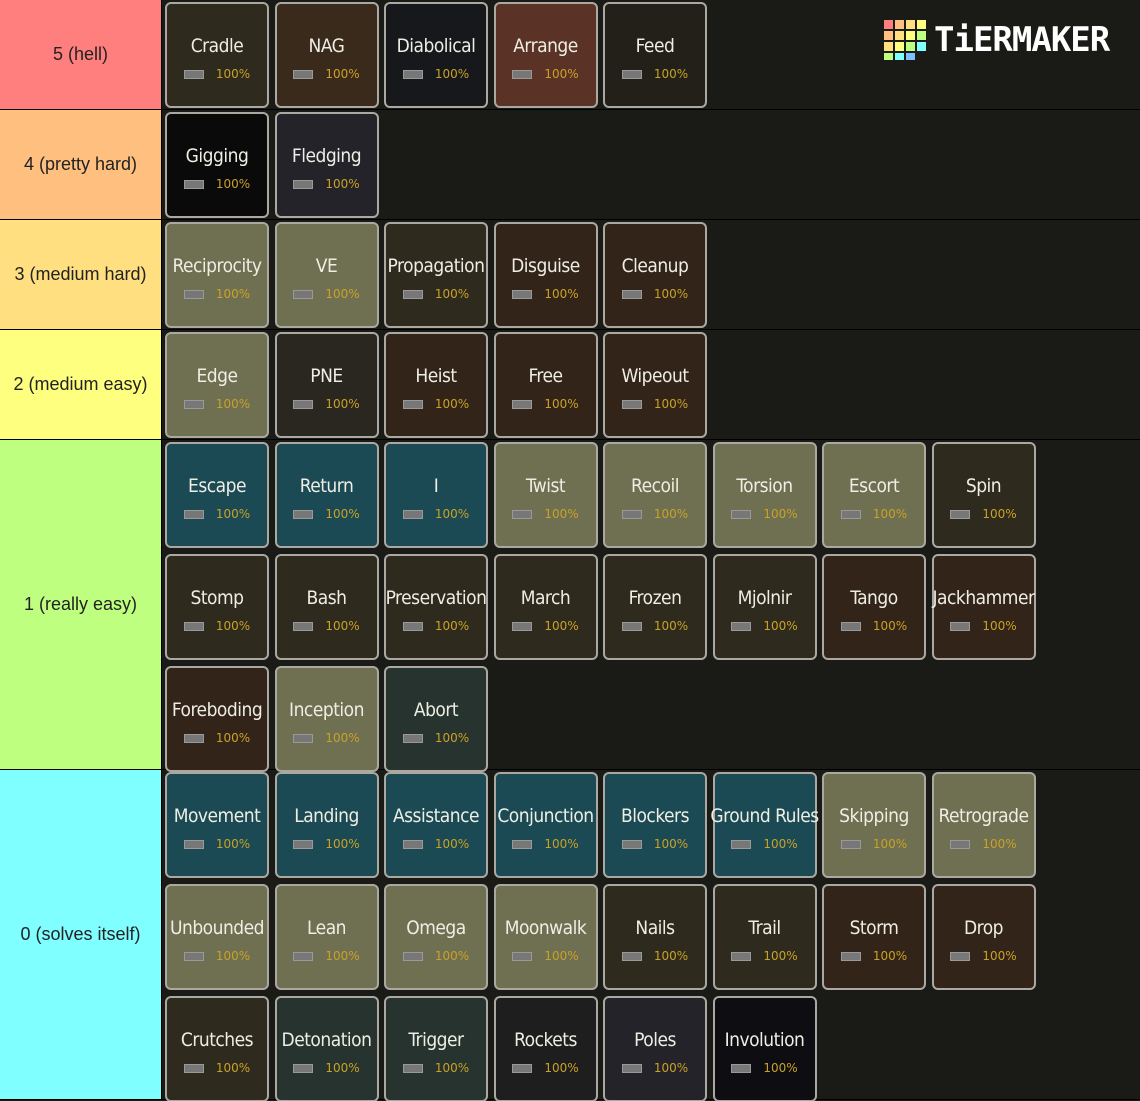  What do you see at coordinates (81, 164) in the screenshot?
I see `tier-label: 4 (pretty hard)` at bounding box center [81, 164].